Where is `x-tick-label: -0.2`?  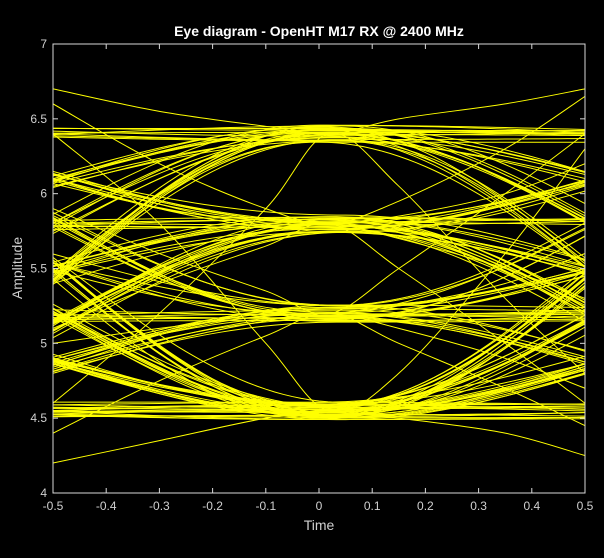 x-tick-label: -0.2 is located at coordinates (212, 506).